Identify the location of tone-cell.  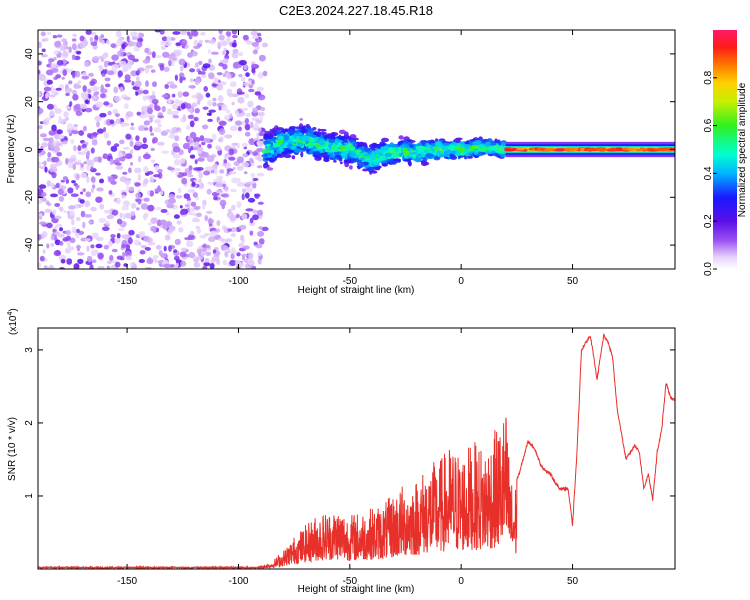
(520, 149).